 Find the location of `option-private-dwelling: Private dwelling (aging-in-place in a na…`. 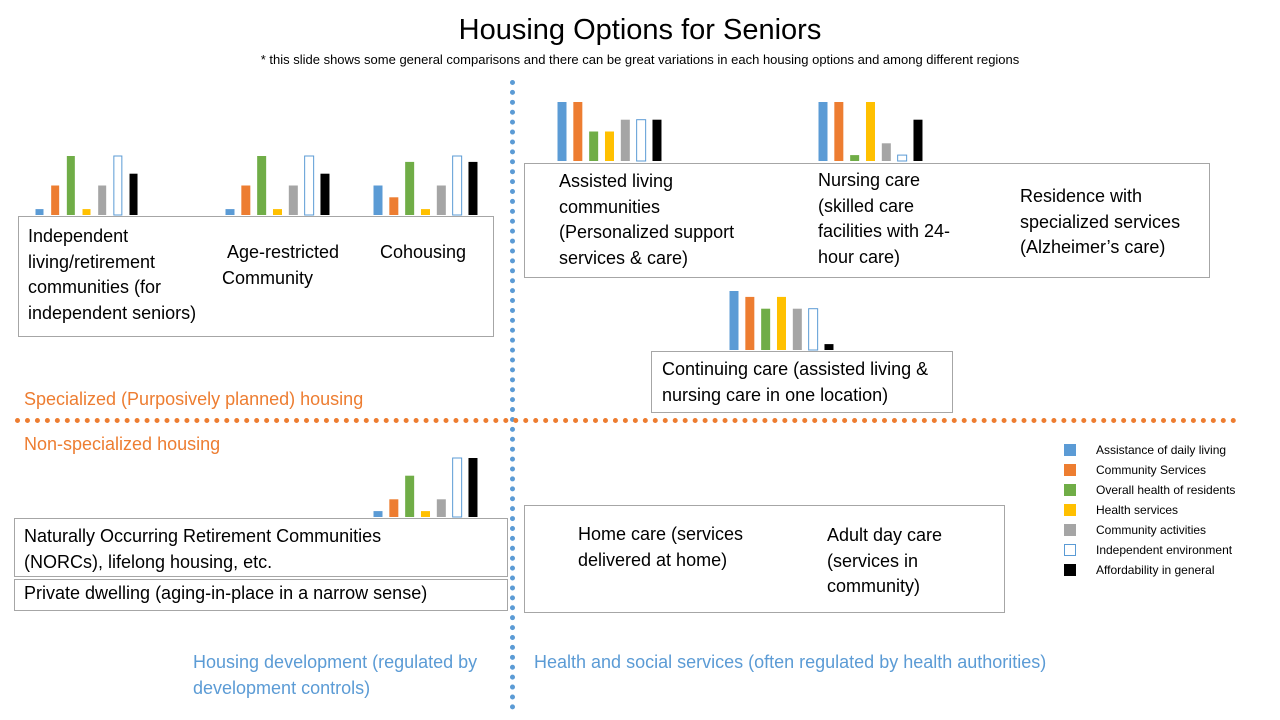

option-private-dwelling: Private dwelling (aging-in-place in a na… is located at coordinates (226, 593).